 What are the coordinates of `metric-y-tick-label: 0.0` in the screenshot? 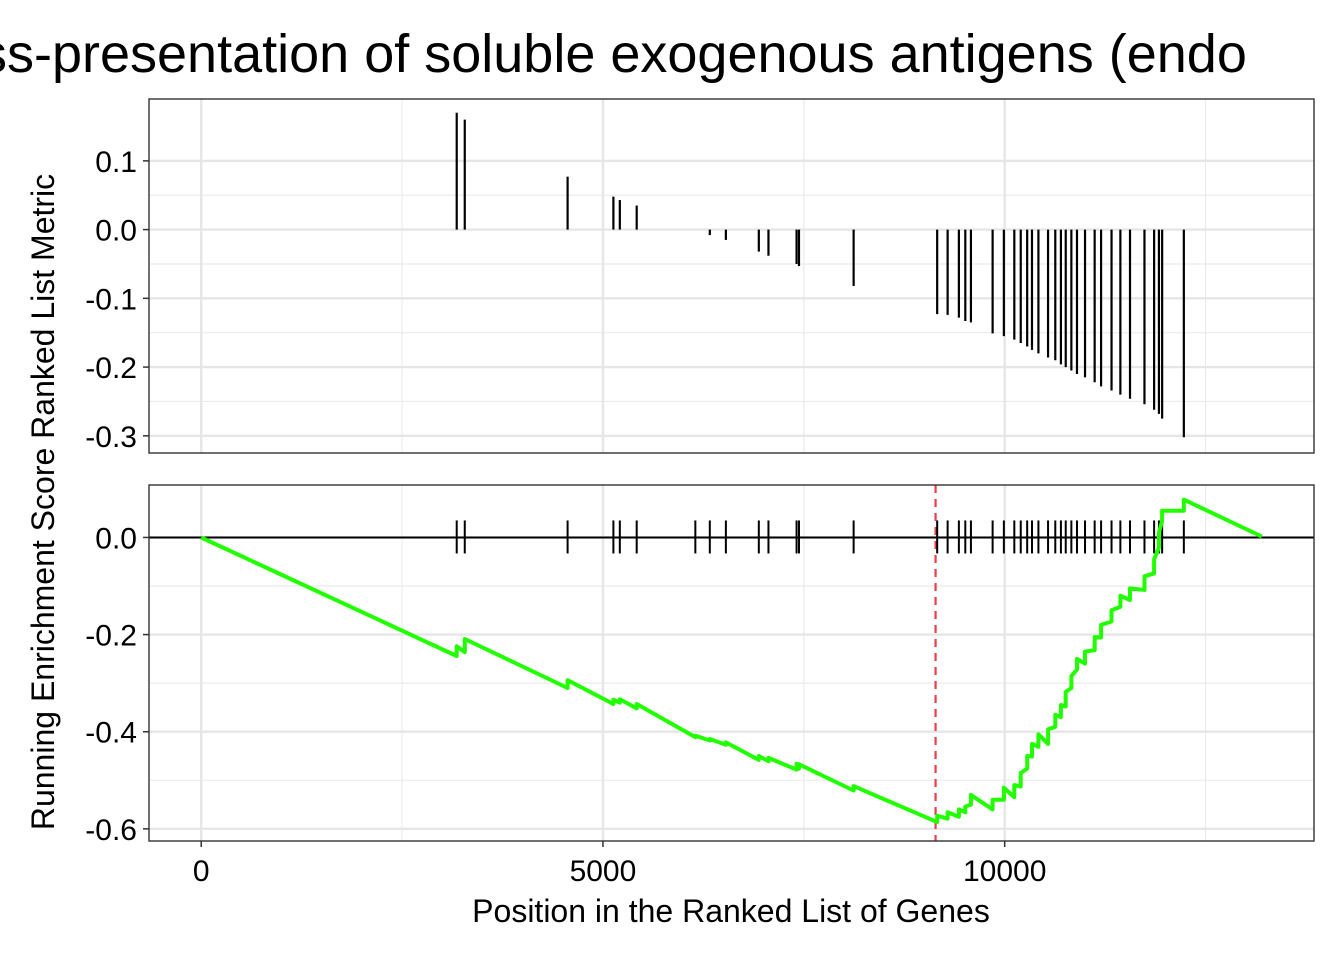 It's located at (116, 231).